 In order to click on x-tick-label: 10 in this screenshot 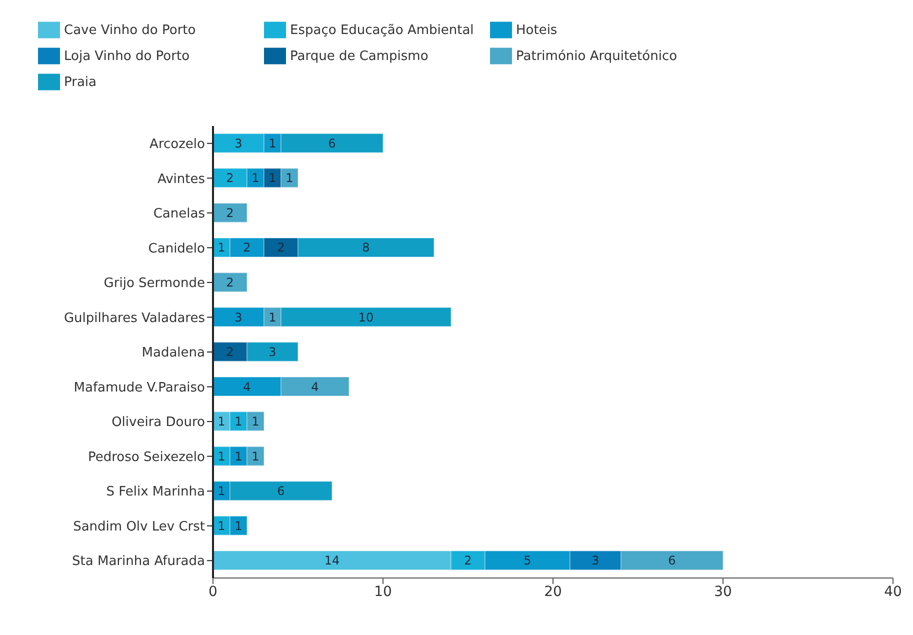, I will do `click(383, 592)`.